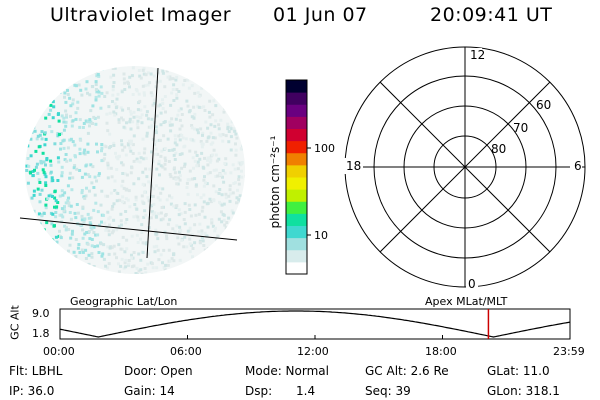 The width and height of the screenshot is (600, 400). I want to click on dsp-label: Dsp:, so click(259, 391).